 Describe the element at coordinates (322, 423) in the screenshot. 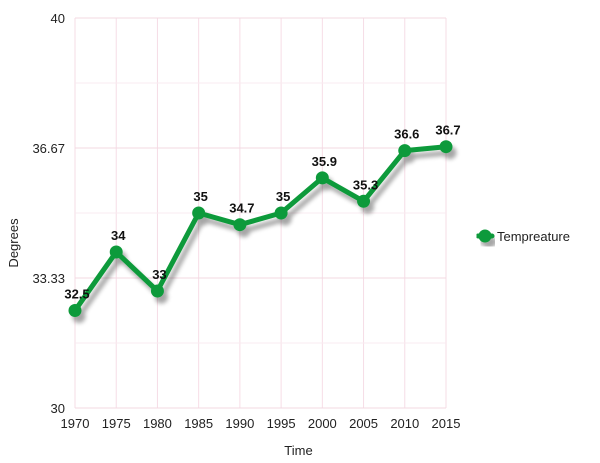

I see `x-tick-label: 2000` at that location.